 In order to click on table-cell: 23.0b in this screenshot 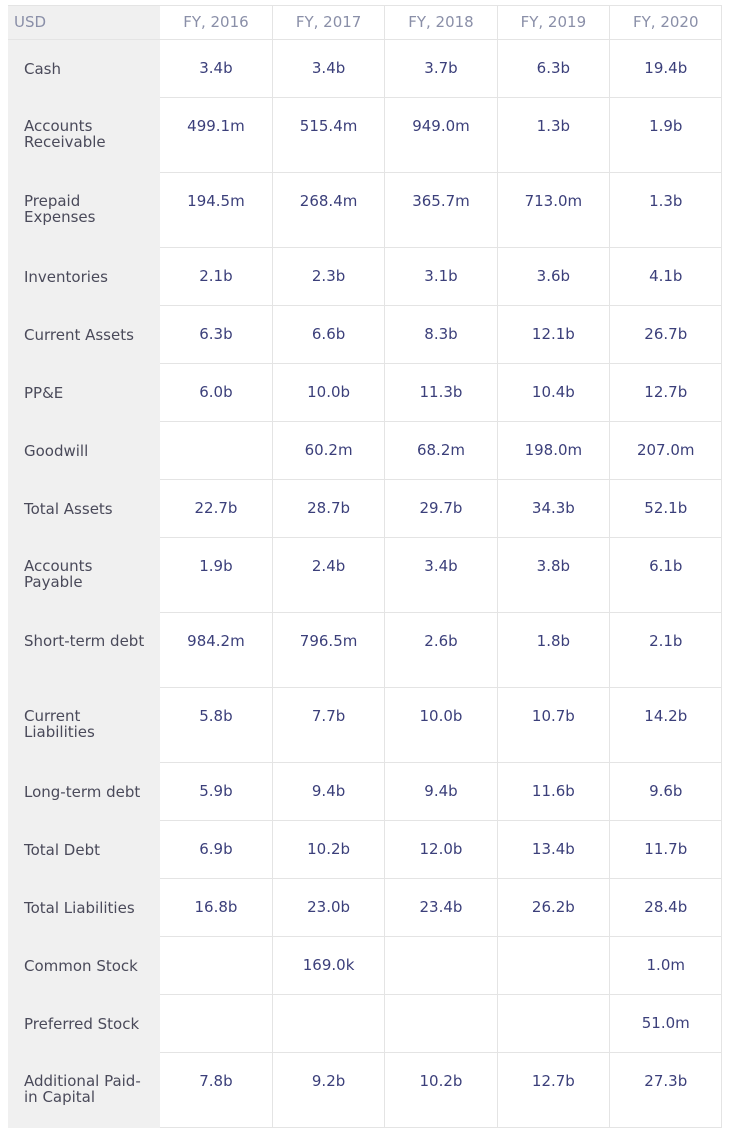, I will do `click(329, 907)`.